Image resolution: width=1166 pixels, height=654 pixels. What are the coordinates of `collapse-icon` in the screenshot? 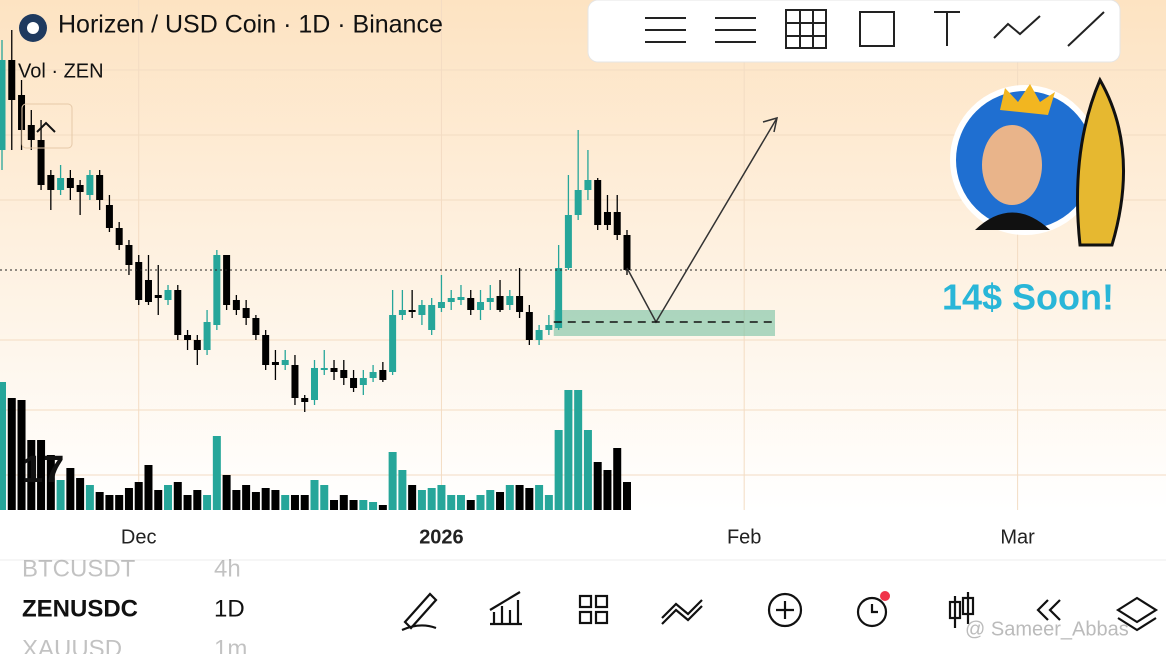 It's located at (46, 127).